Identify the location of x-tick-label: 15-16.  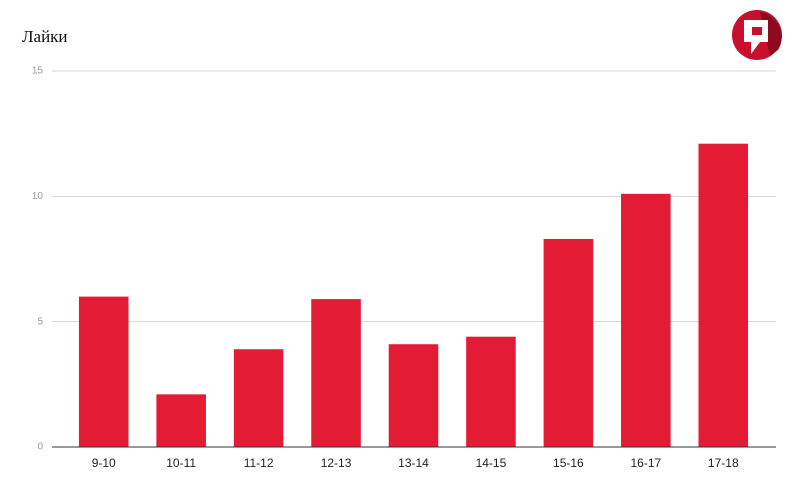
(568, 463).